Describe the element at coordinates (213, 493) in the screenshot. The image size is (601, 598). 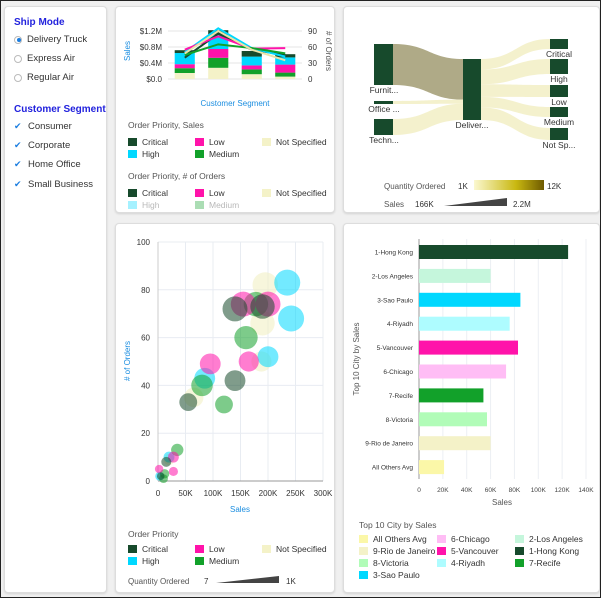
I see `x-tick-label: 100K` at that location.